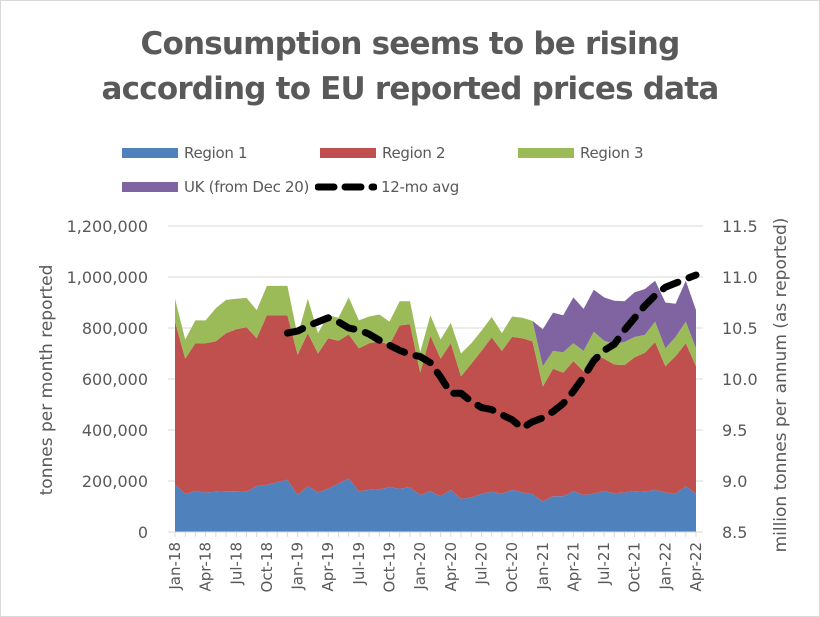 The width and height of the screenshot is (820, 617). Describe the element at coordinates (635, 567) in the screenshot. I see `x-tick-label: Oct-21` at that location.